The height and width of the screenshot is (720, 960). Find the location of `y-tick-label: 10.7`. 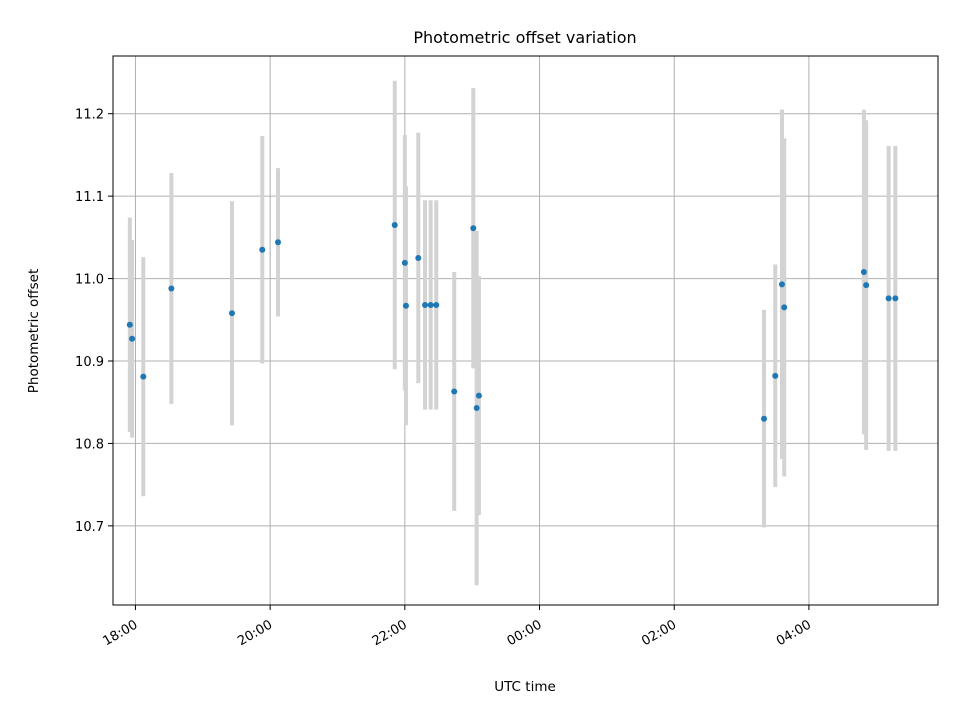

y-tick-label: 10.7 is located at coordinates (89, 527).